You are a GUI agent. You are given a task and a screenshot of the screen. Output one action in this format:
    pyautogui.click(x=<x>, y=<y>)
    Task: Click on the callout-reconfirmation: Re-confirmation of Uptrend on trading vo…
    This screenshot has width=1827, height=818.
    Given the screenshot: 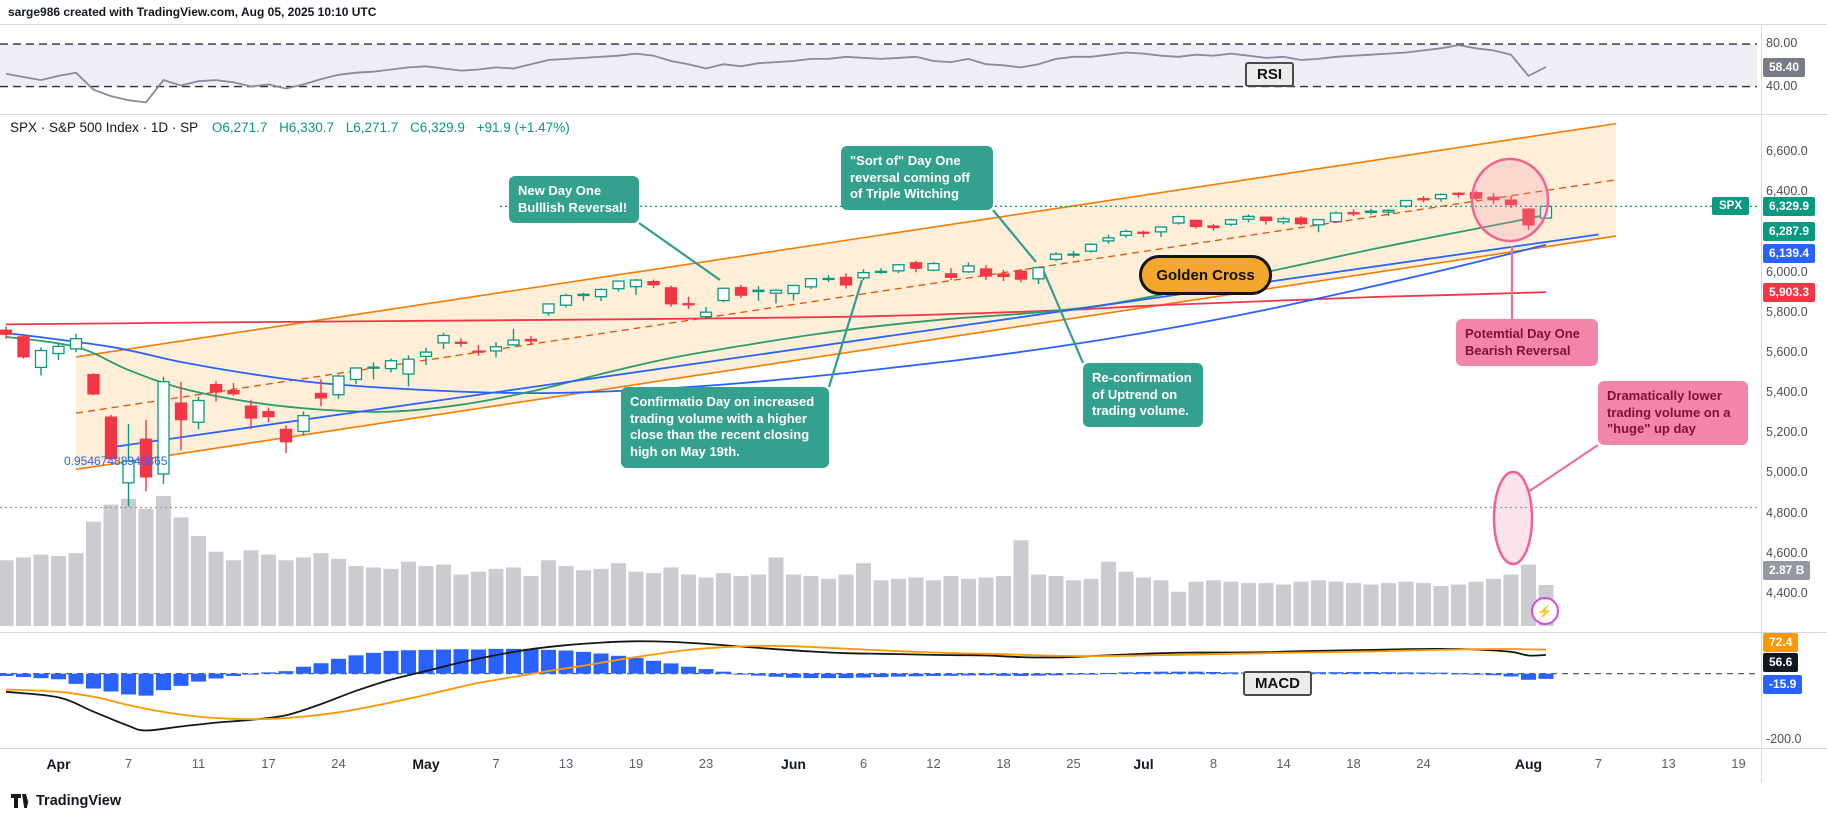 What is the action you would take?
    pyautogui.click(x=1143, y=395)
    